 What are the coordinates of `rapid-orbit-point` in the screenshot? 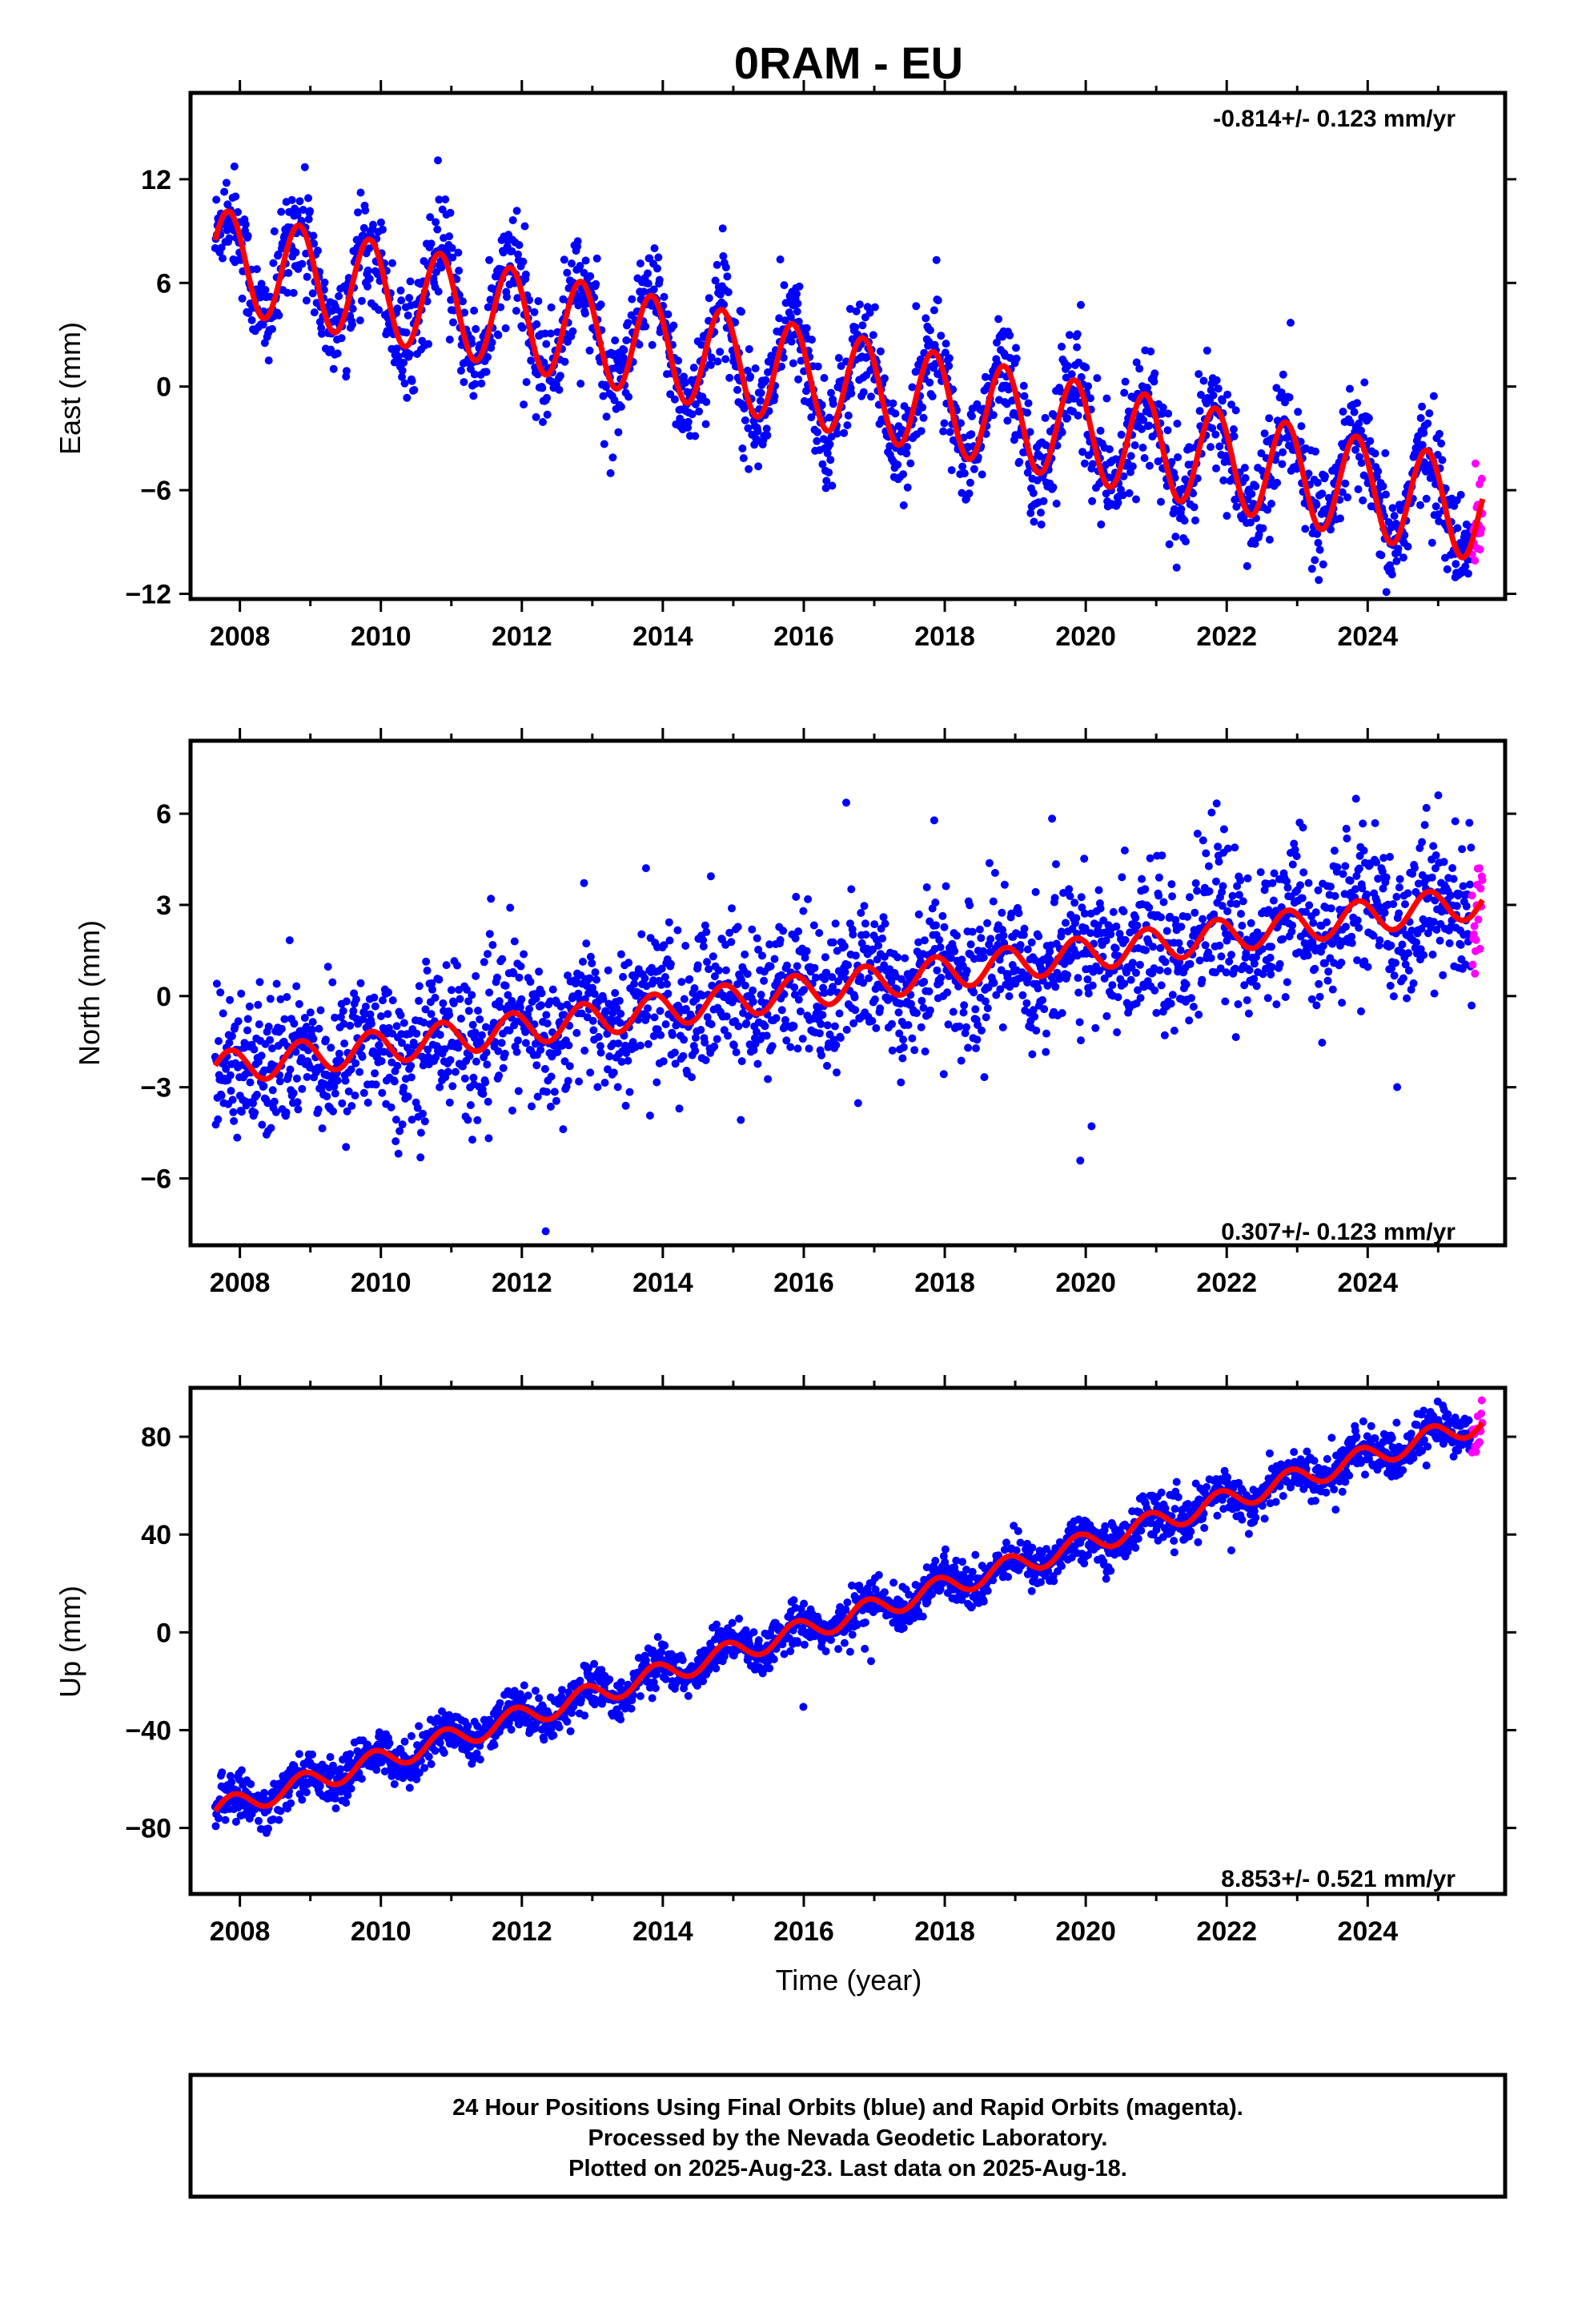 It's located at (1480, 549).